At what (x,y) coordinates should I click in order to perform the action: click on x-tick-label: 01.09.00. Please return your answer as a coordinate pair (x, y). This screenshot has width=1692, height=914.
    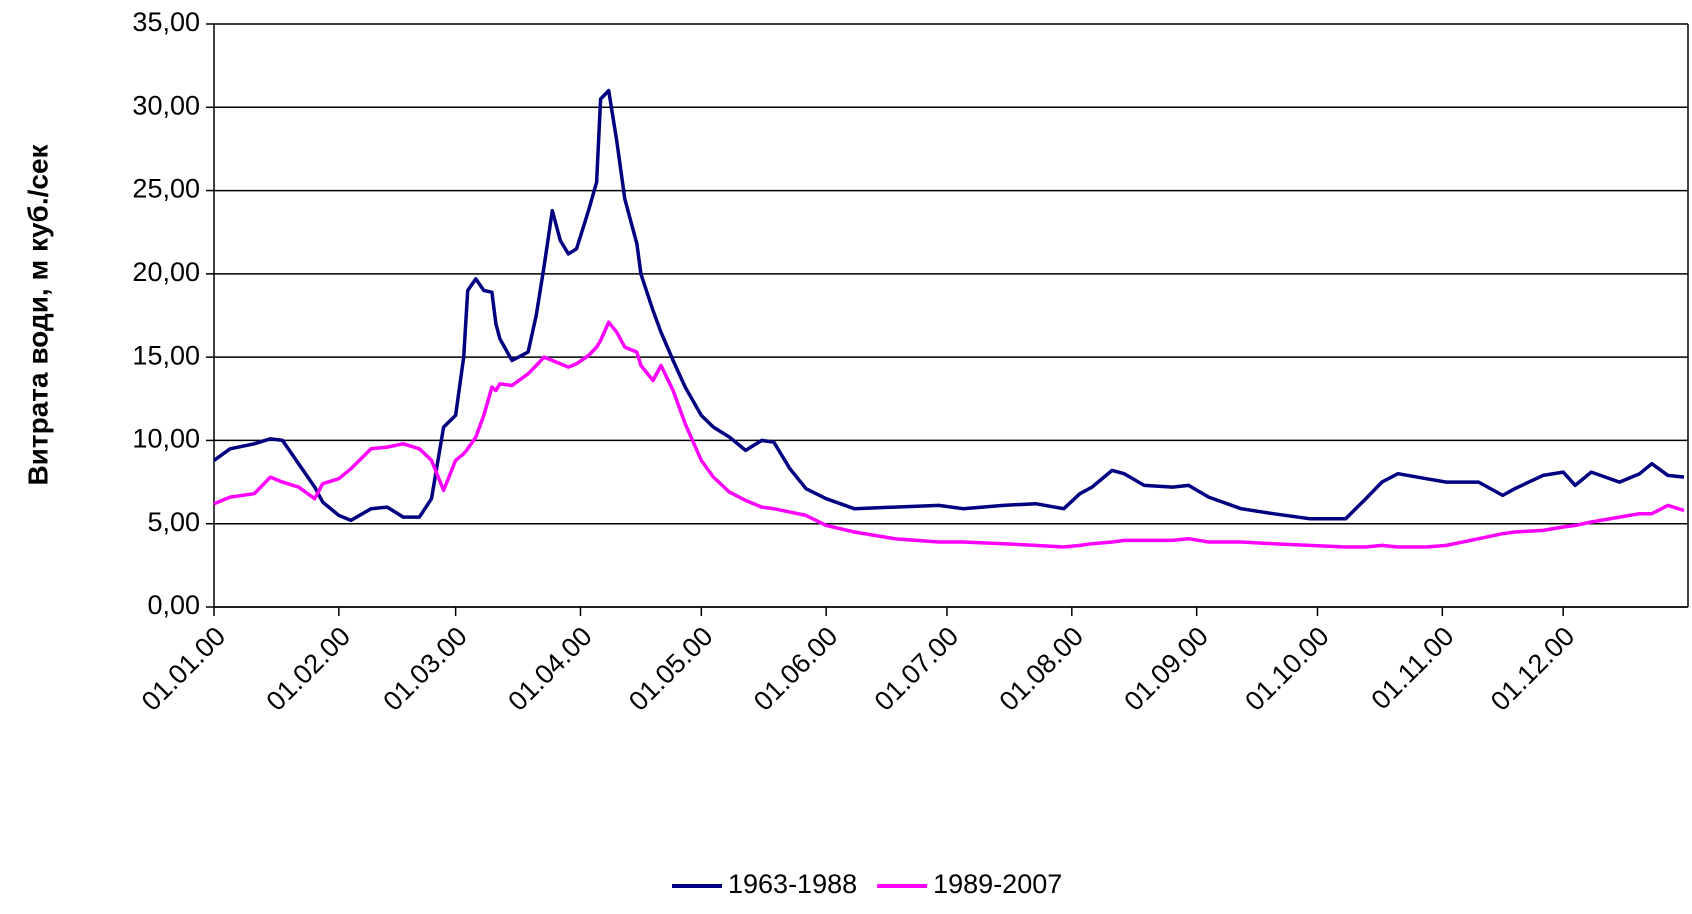
    Looking at the image, I should click on (1166, 669).